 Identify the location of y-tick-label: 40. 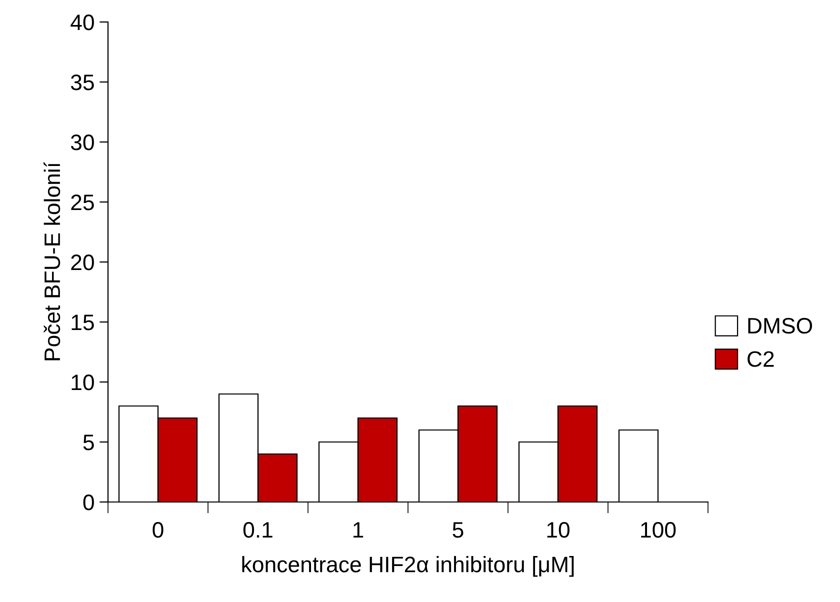
(82, 22).